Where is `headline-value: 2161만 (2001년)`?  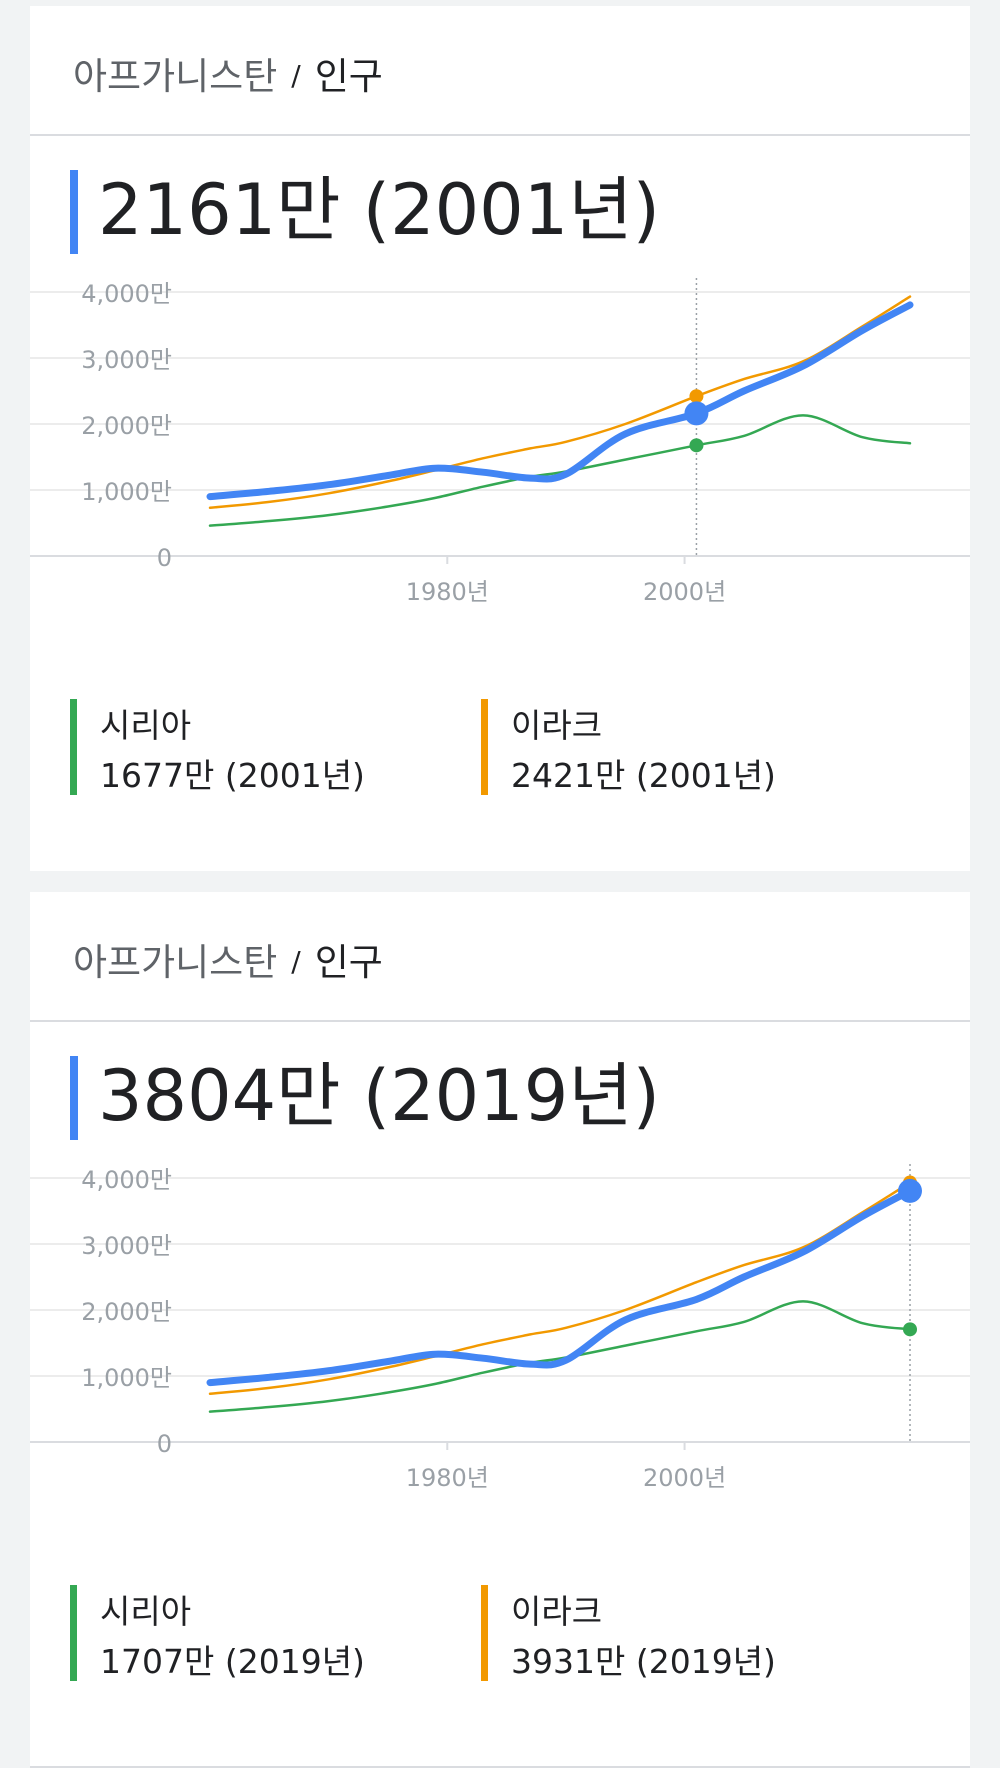 headline-value: 2161만 (2001년) is located at coordinates (379, 210).